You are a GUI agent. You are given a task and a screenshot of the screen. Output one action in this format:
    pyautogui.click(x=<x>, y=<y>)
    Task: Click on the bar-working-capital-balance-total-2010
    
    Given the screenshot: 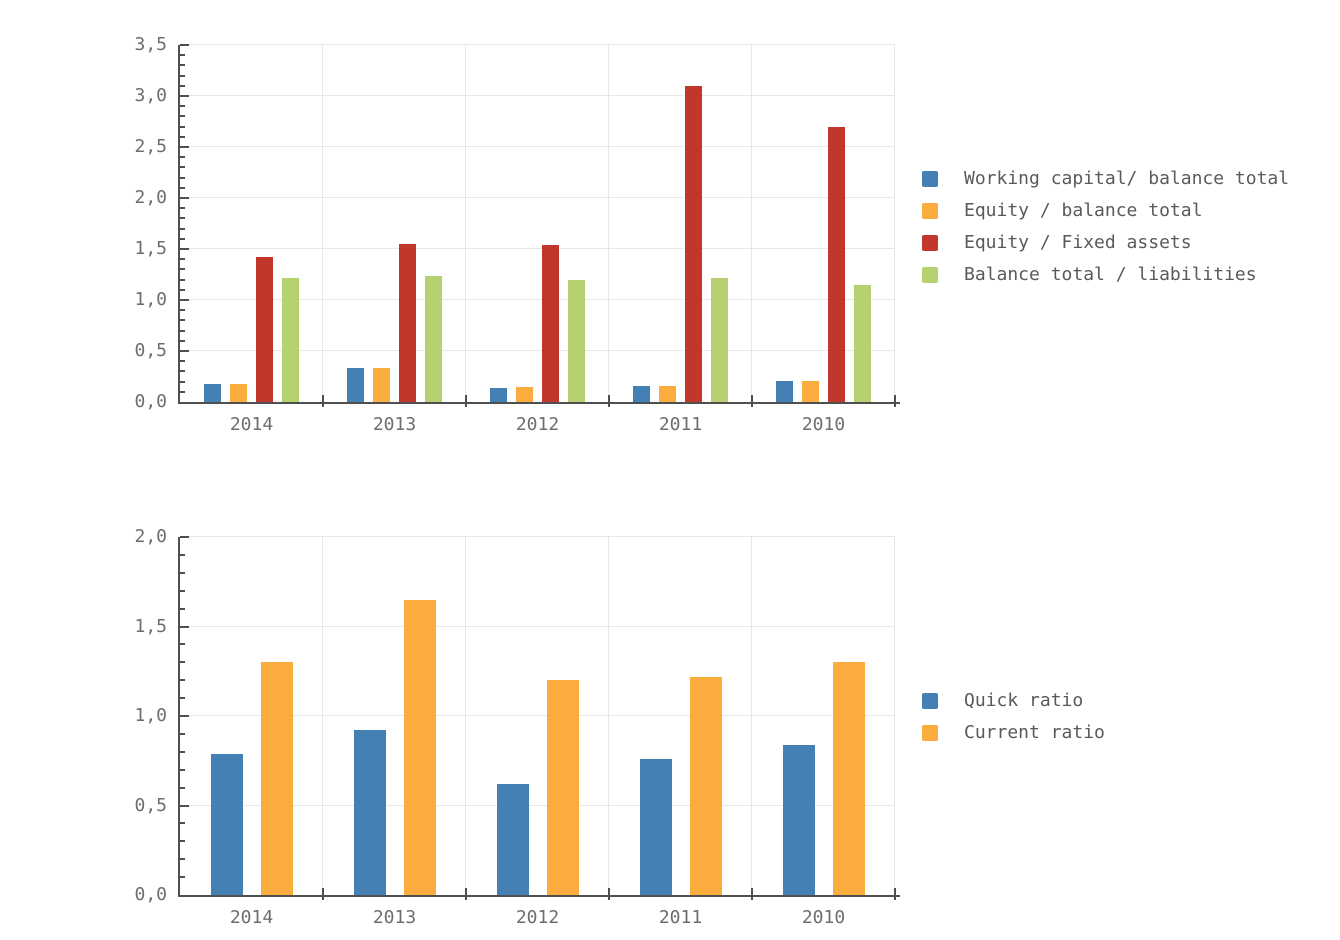 What is the action you would take?
    pyautogui.click(x=784, y=391)
    